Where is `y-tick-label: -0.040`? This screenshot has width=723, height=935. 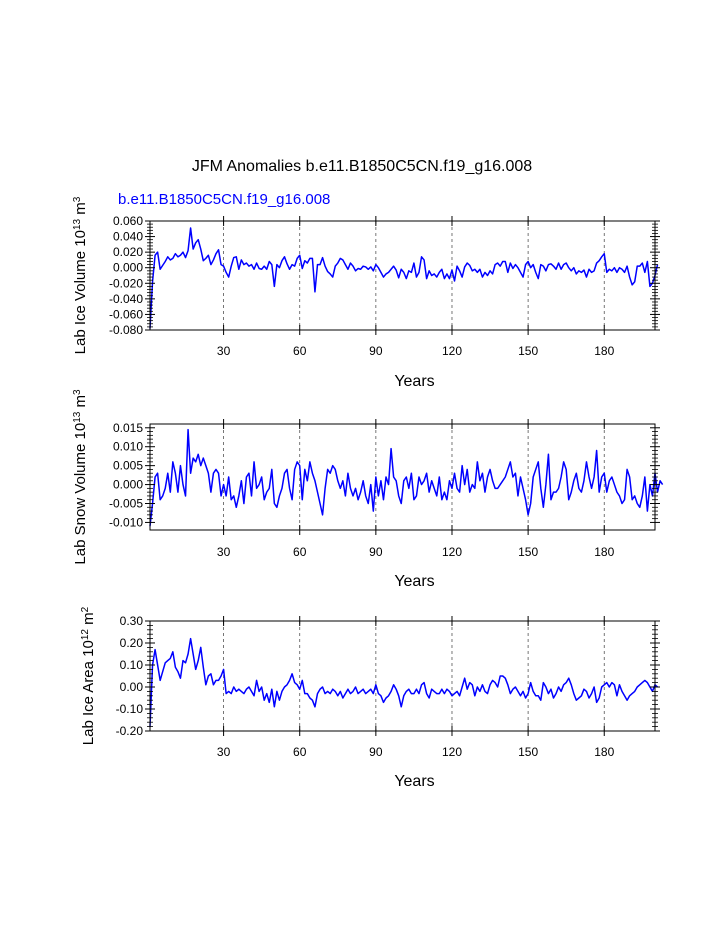 y-tick-label: -0.040 is located at coordinates (126, 299).